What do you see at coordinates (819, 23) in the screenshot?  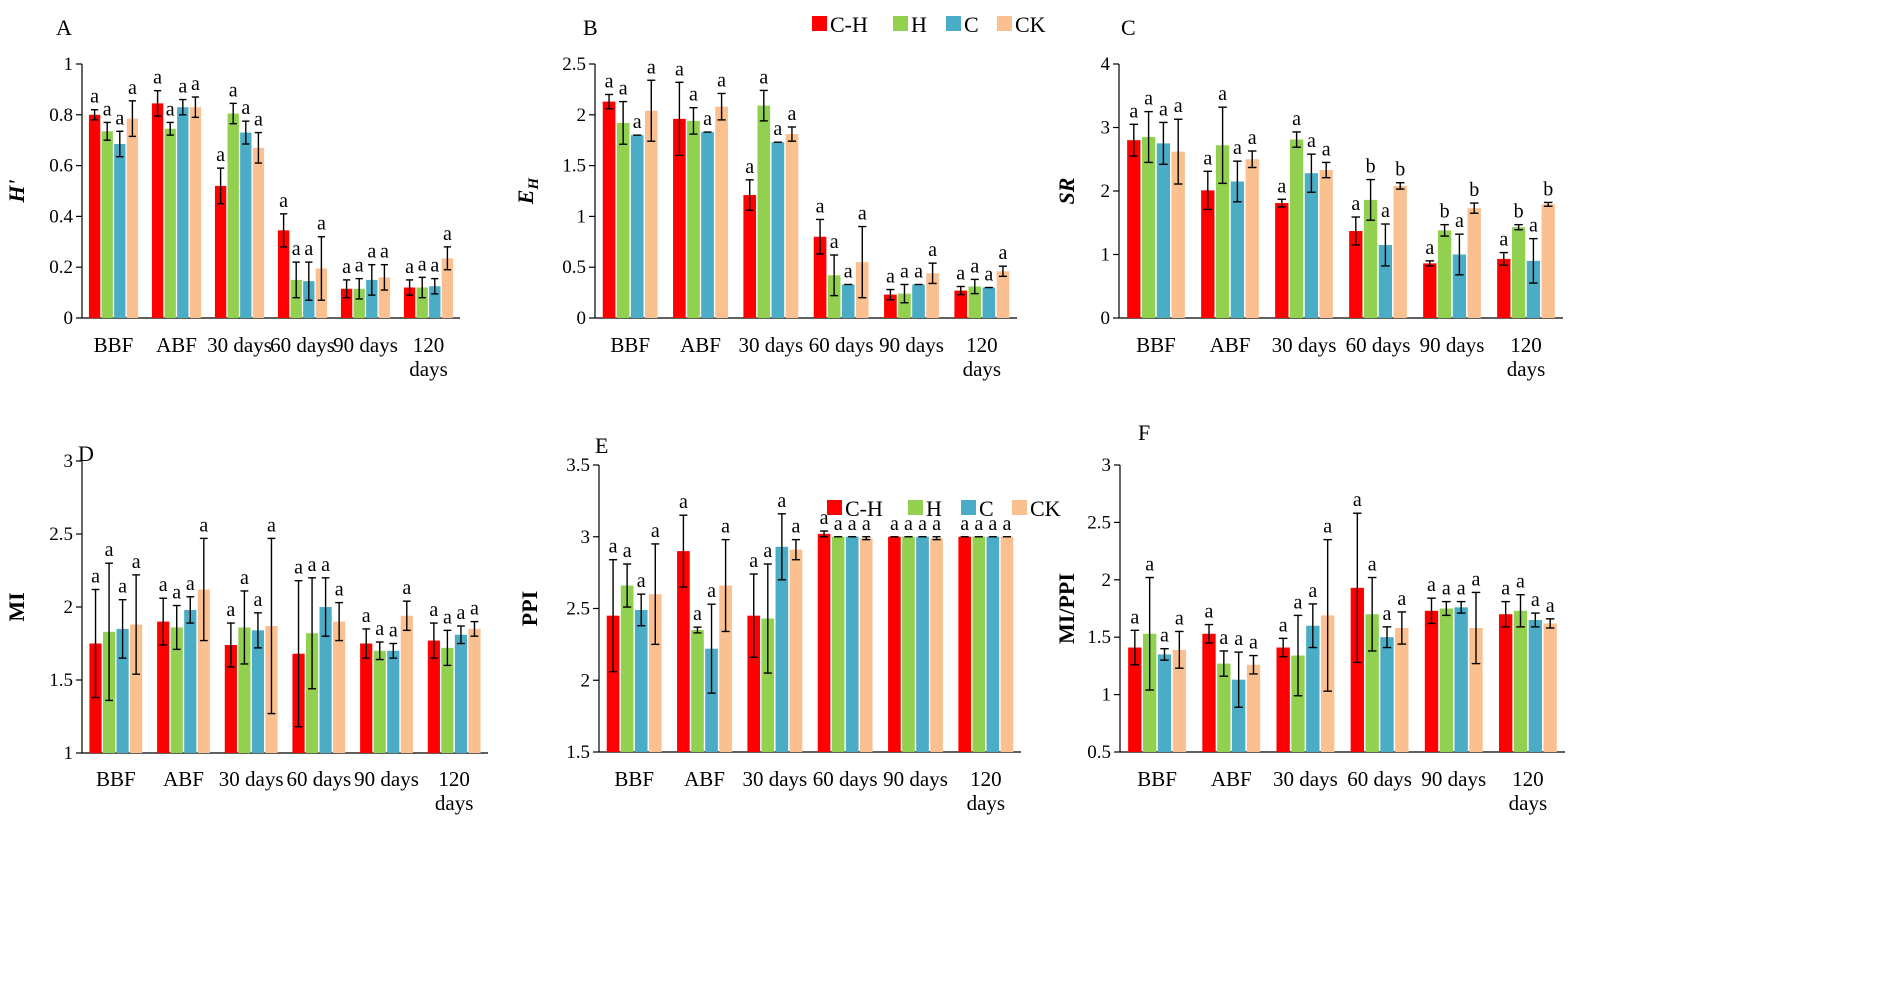 I see `legend-swatch-ch` at bounding box center [819, 23].